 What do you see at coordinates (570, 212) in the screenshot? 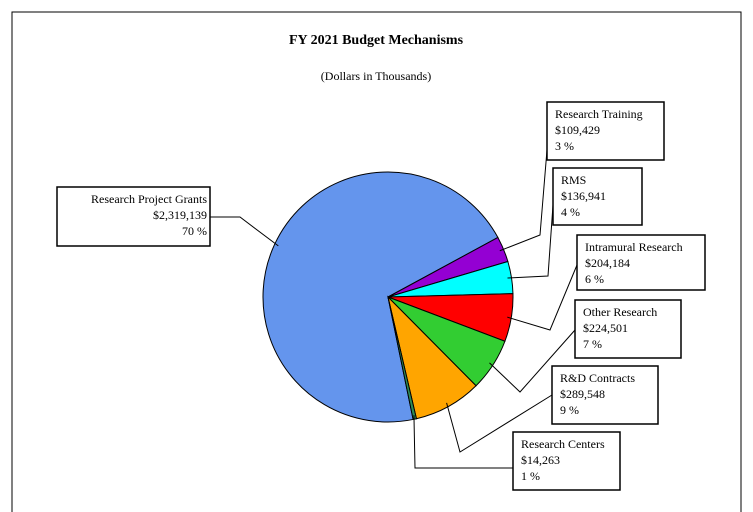
I see `slice-percent: 4 %` at bounding box center [570, 212].